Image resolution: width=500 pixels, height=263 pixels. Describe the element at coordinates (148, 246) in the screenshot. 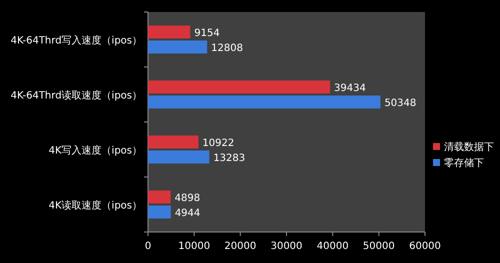

I see `x-tick-label: 0` at that location.